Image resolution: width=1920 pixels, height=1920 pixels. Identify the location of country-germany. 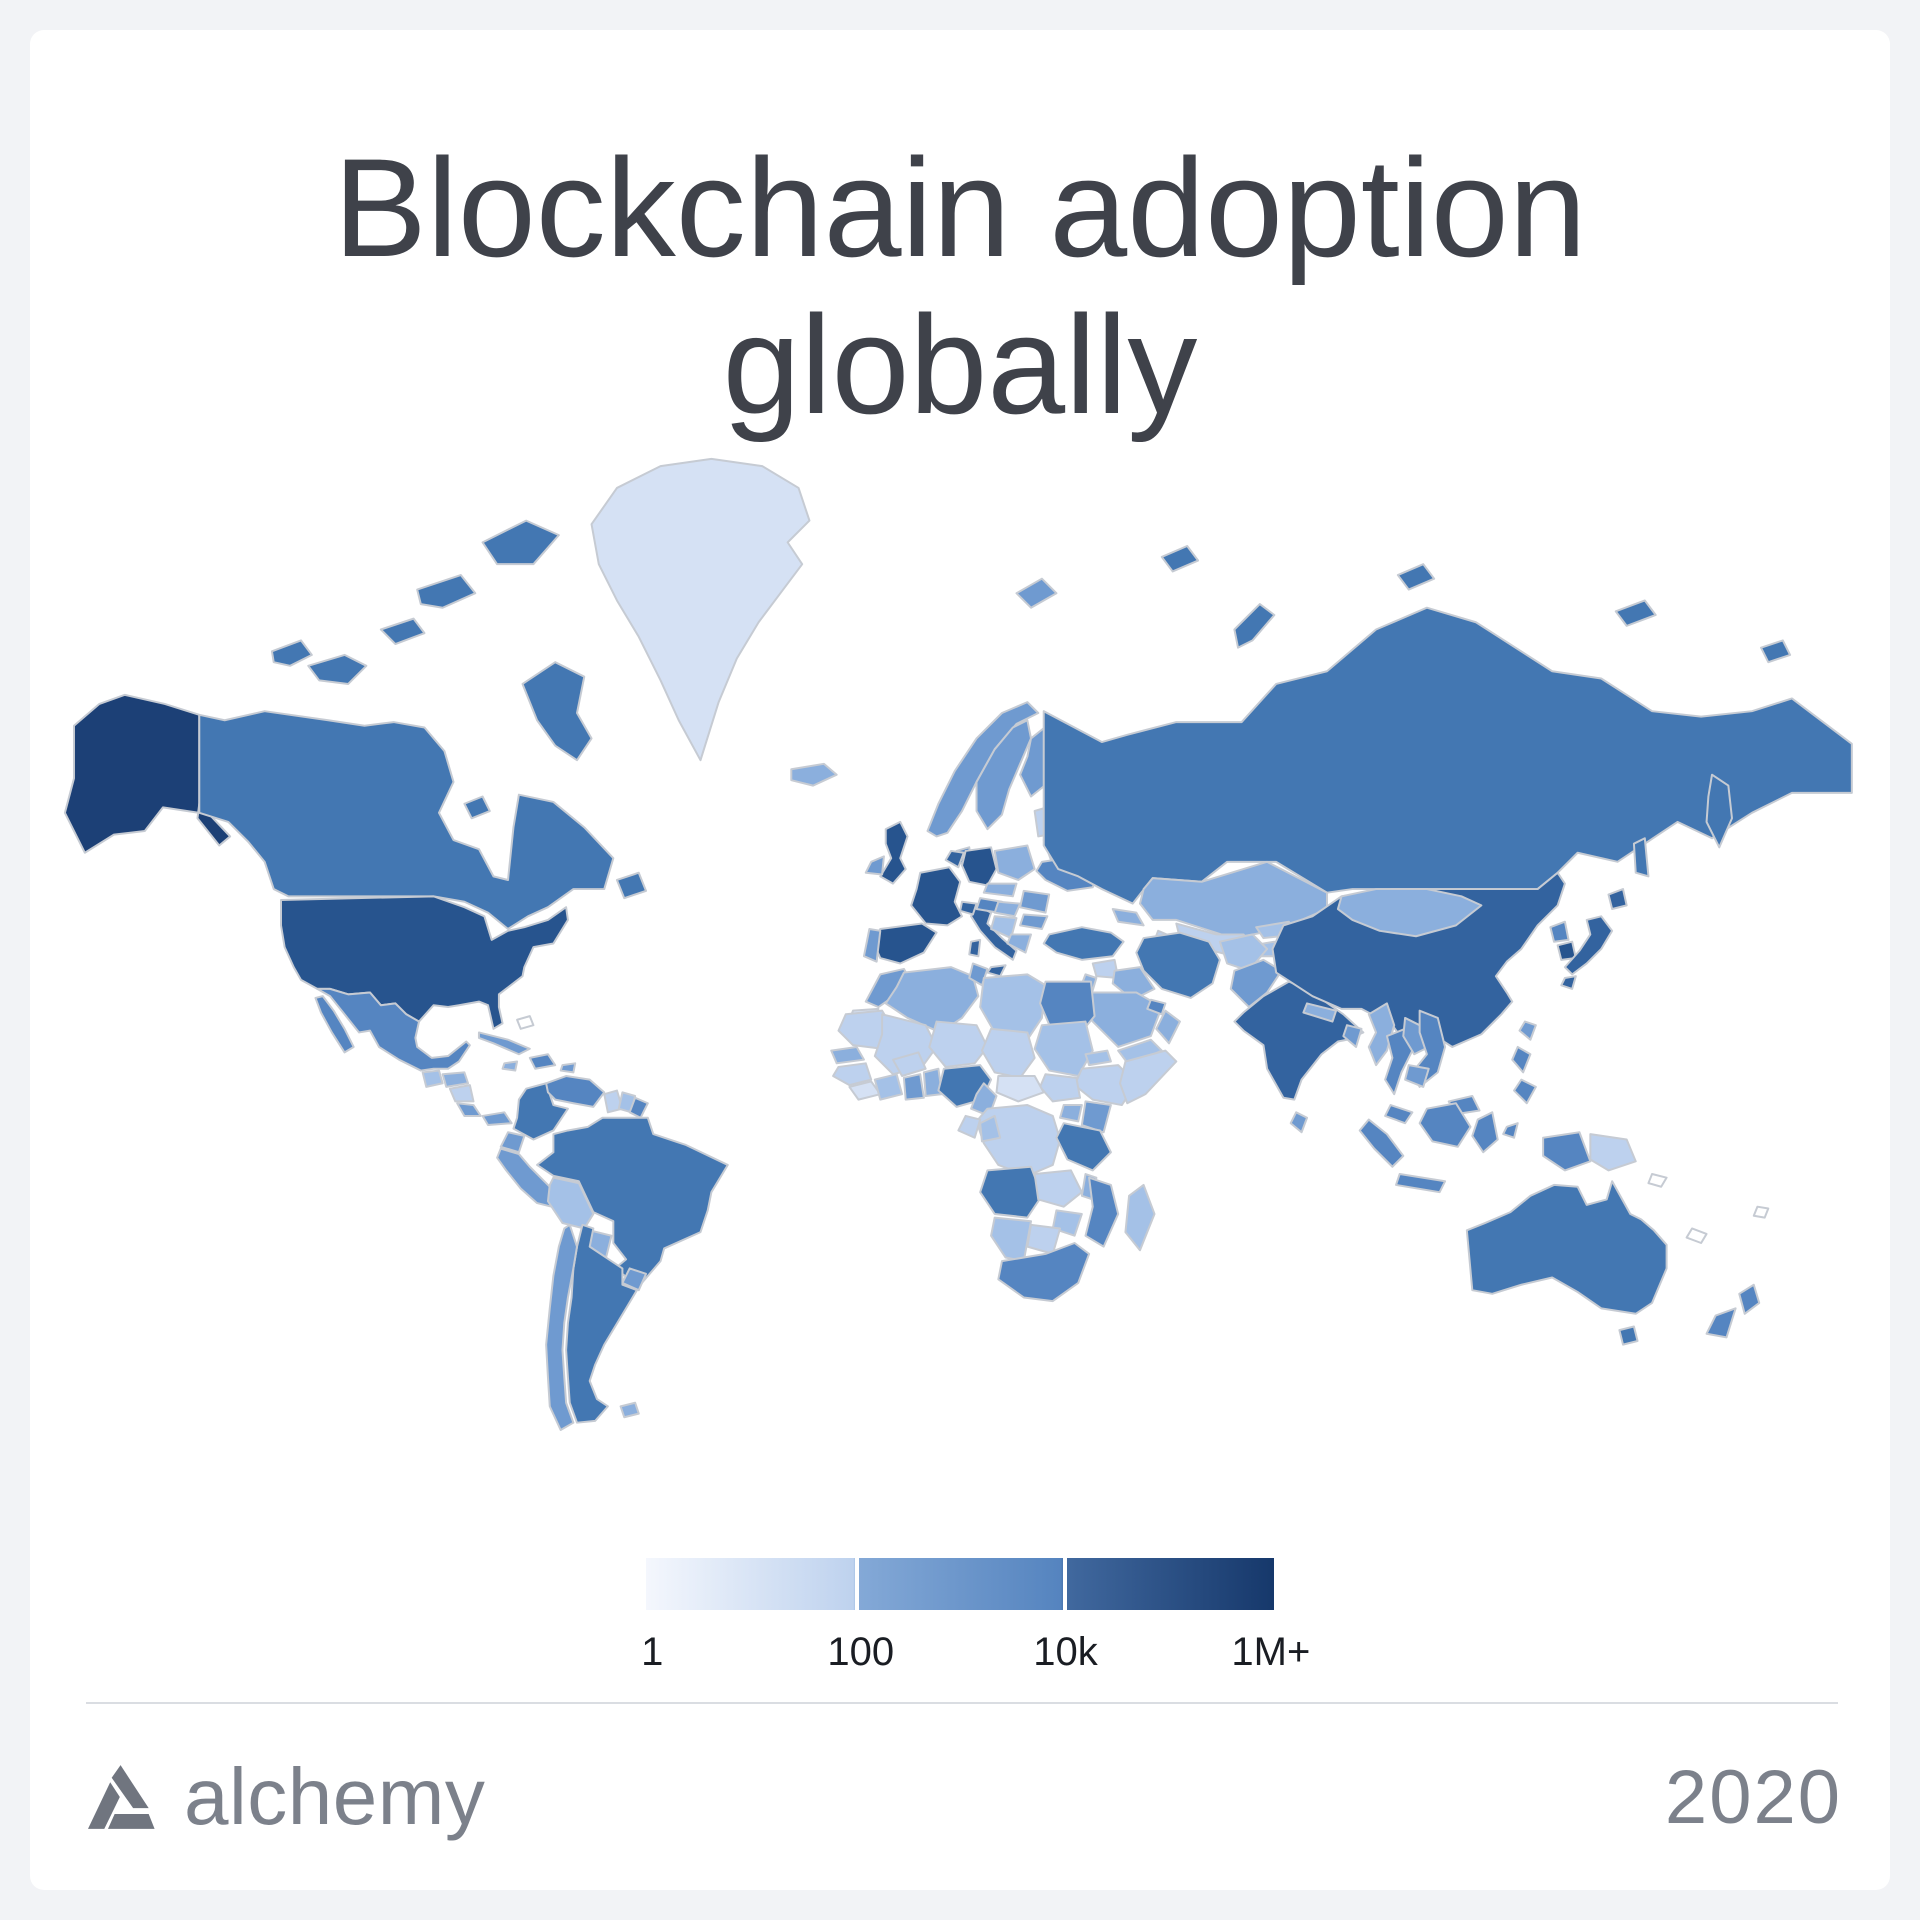
(979, 866).